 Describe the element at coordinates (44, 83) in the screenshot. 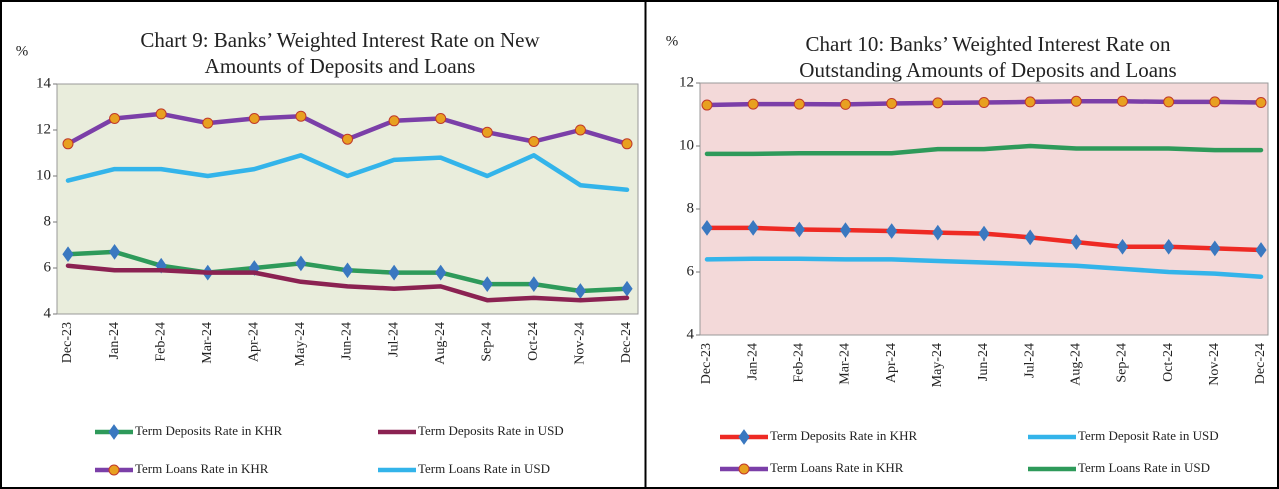

I see `y-tick-label: 14` at that location.